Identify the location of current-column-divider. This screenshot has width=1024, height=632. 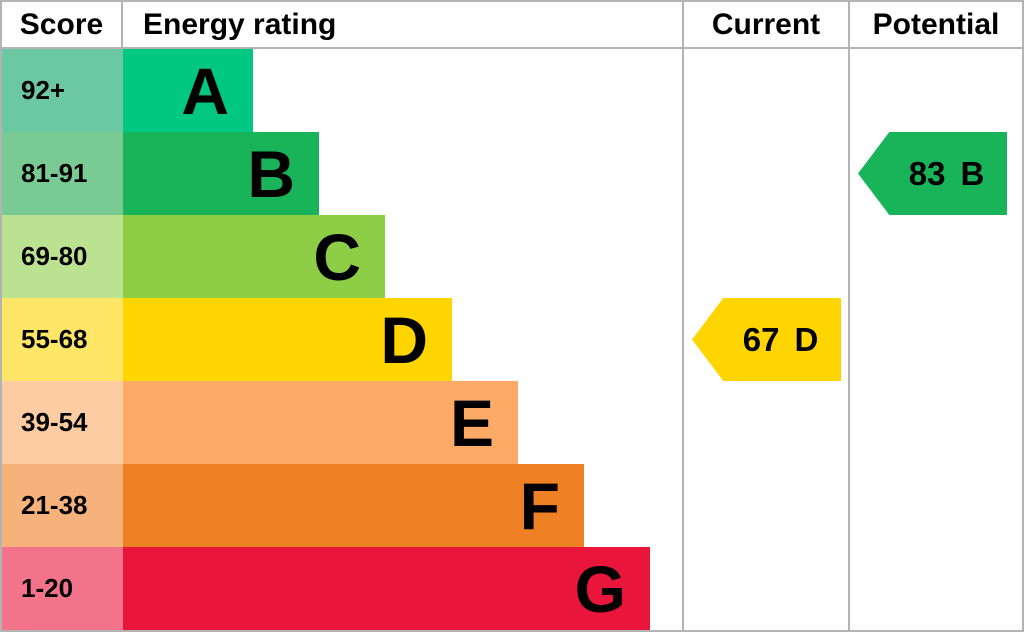
(683, 316).